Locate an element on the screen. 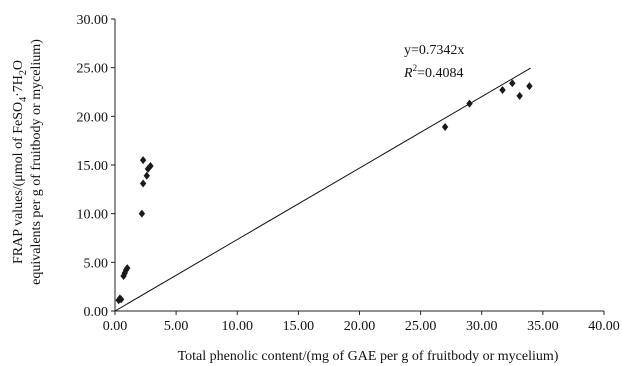 Image resolution: width=622 pixels, height=366 pixels. x-tick-label: 0.00 is located at coordinates (115, 326).